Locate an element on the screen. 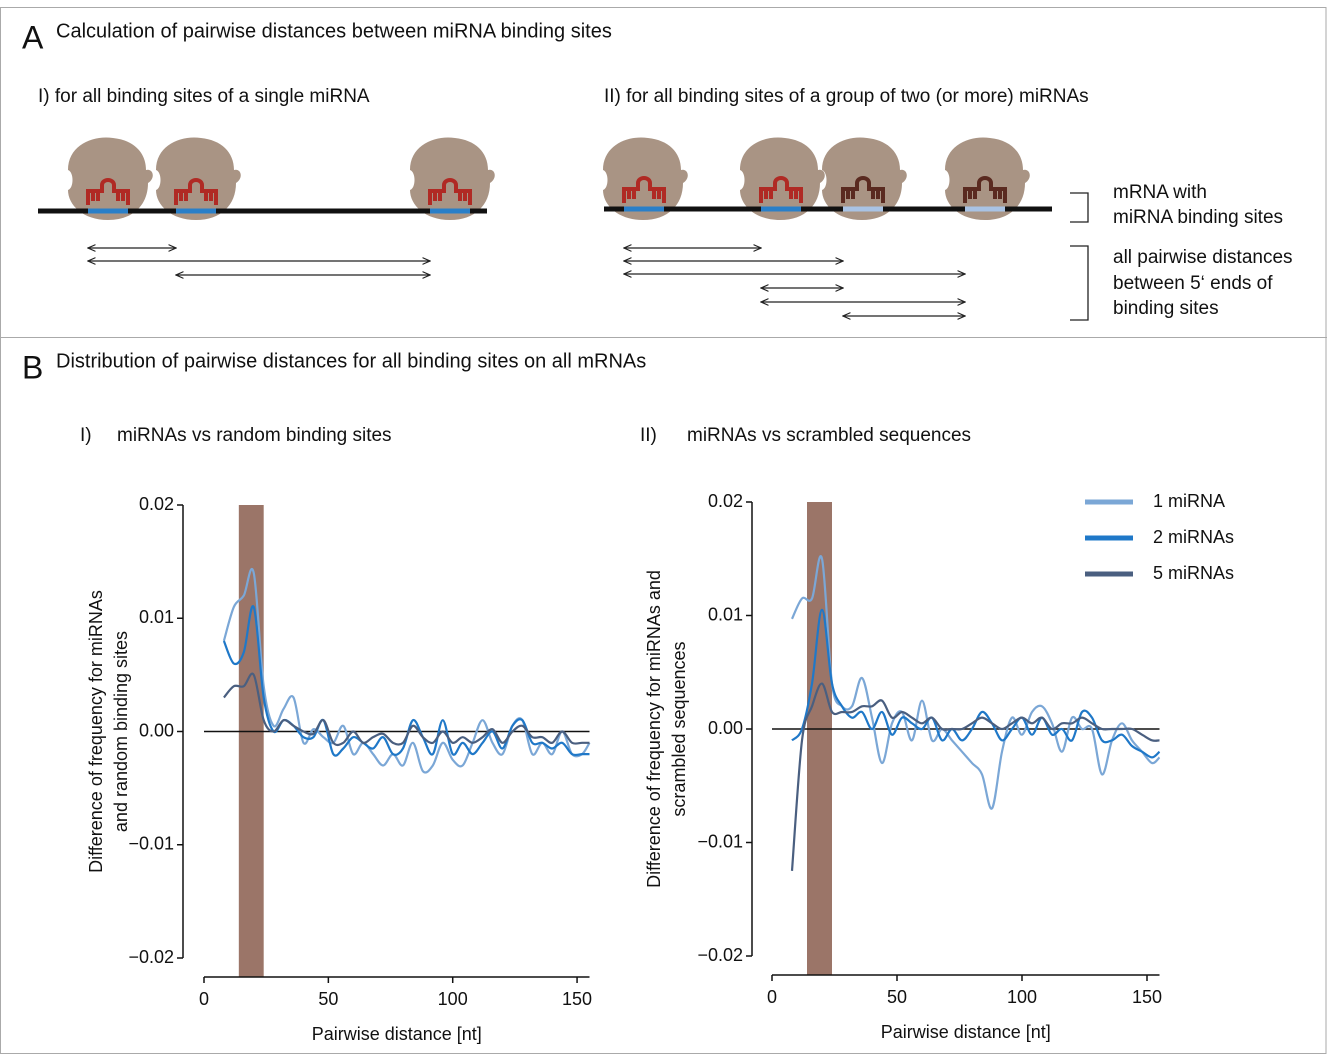 The height and width of the screenshot is (1060, 1327). panel-letter: A is located at coordinates (33, 37).